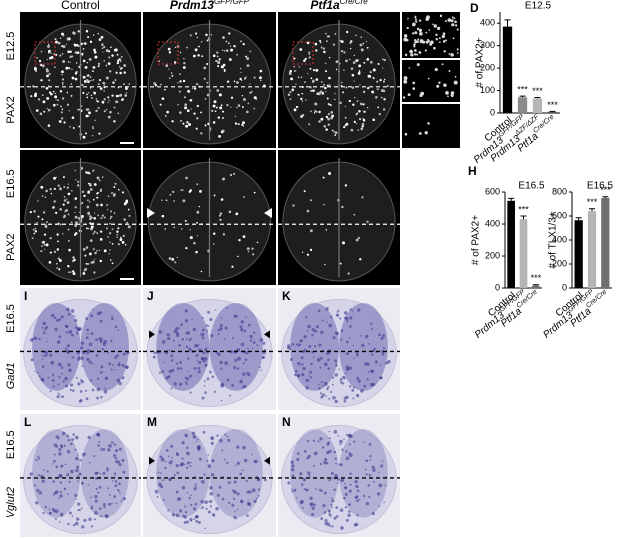 This screenshot has width=617, height=539. What do you see at coordinates (11, 109) in the screenshot?
I see `row-marker: PAX2` at bounding box center [11, 109].